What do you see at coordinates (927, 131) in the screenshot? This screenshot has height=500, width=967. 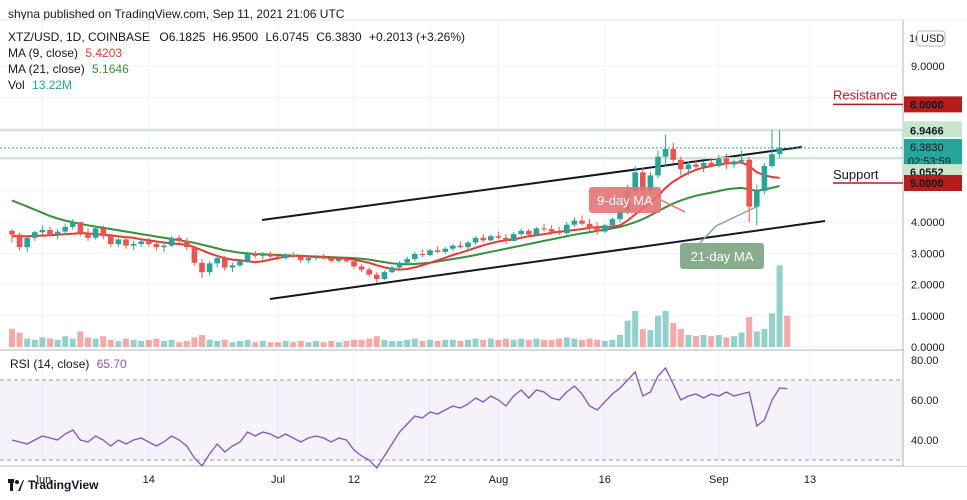 I see `high-price-label: 6.9466` at bounding box center [927, 131].